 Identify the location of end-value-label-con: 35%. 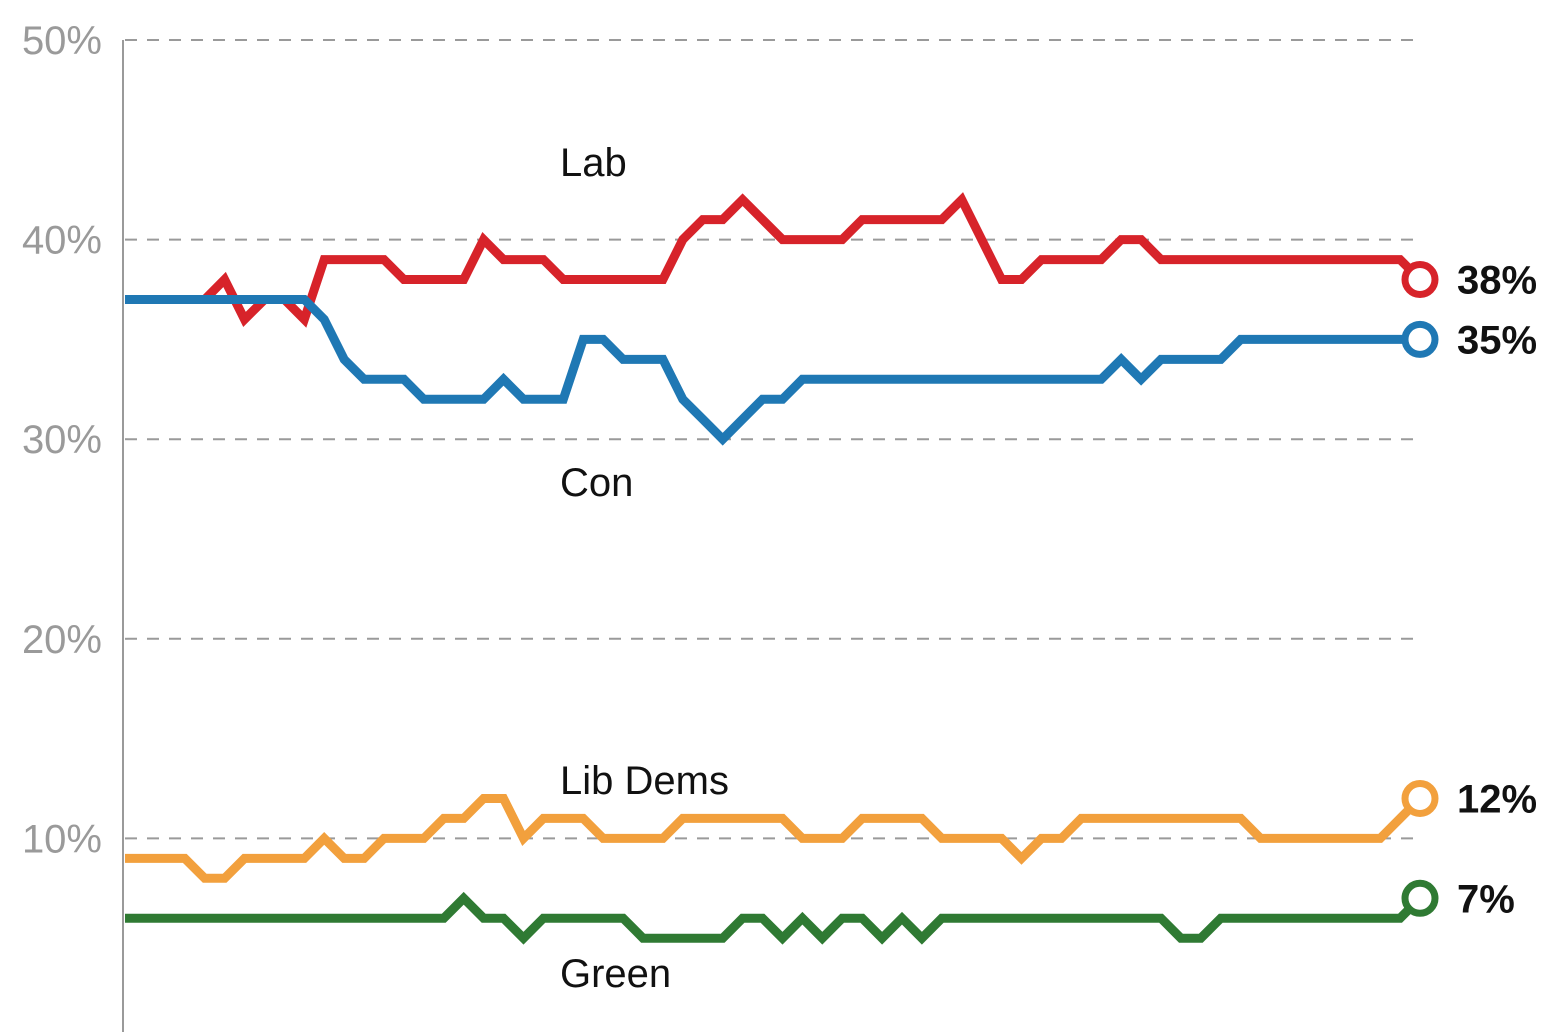
(1497, 340).